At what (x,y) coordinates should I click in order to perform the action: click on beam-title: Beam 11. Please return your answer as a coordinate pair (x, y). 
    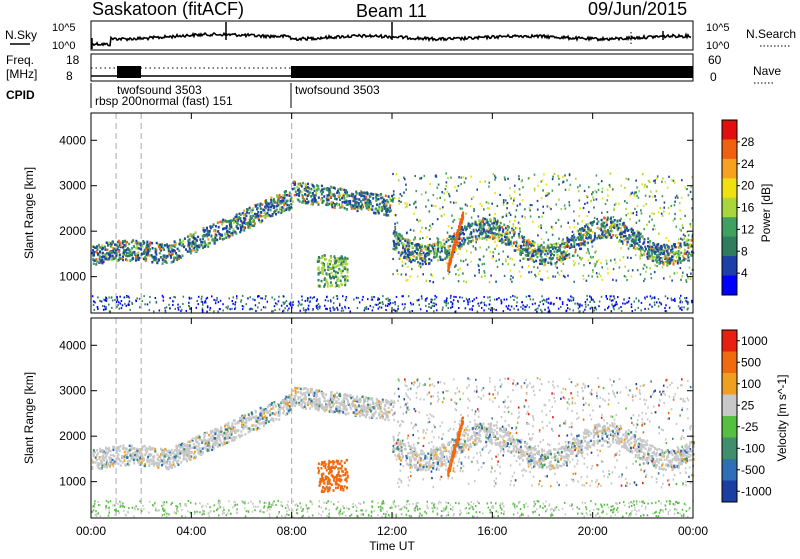
    Looking at the image, I should click on (391, 11).